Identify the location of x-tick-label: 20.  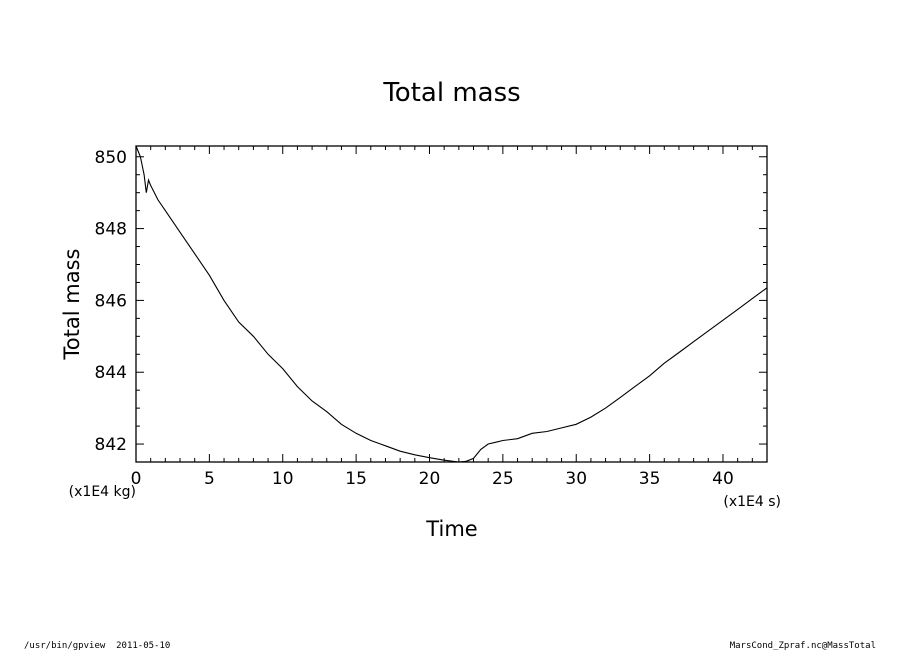
(430, 479).